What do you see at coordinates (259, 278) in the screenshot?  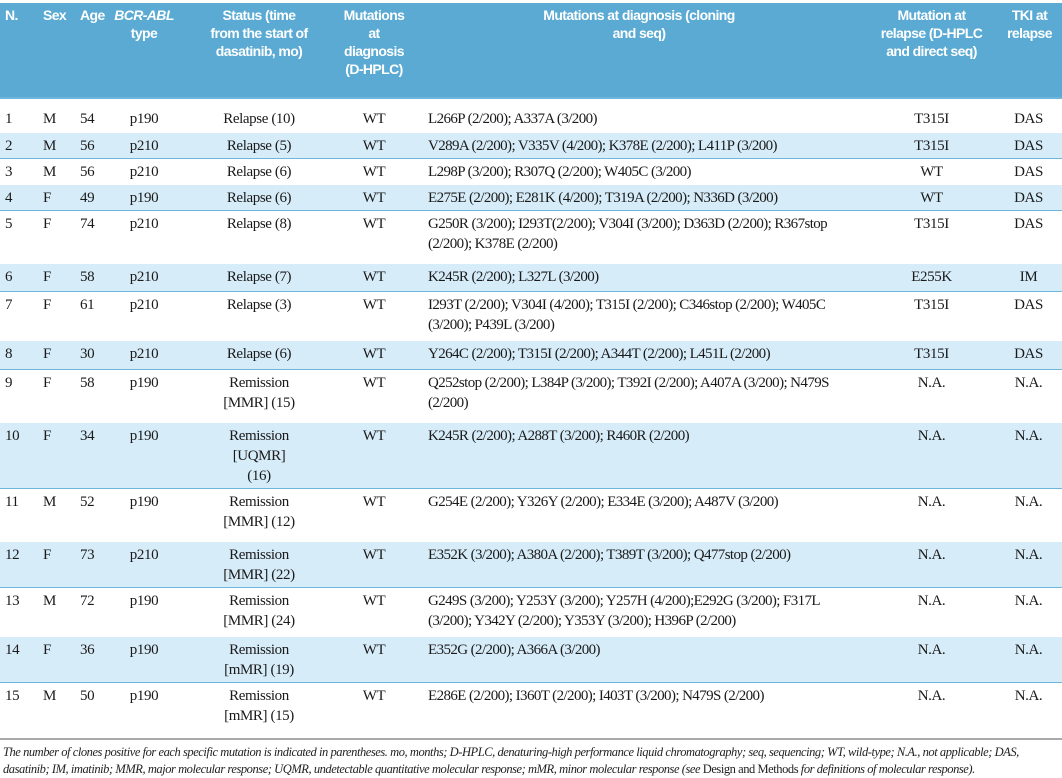 I see `cell-status: Relapse (7)` at bounding box center [259, 278].